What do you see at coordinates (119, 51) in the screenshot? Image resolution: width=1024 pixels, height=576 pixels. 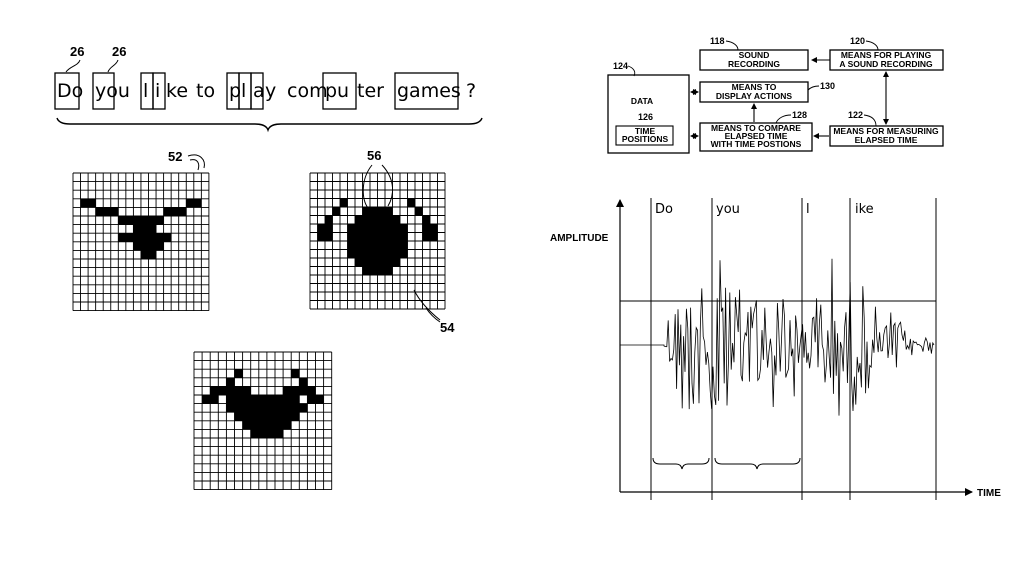 I see `ref-26-right: 26` at bounding box center [119, 51].